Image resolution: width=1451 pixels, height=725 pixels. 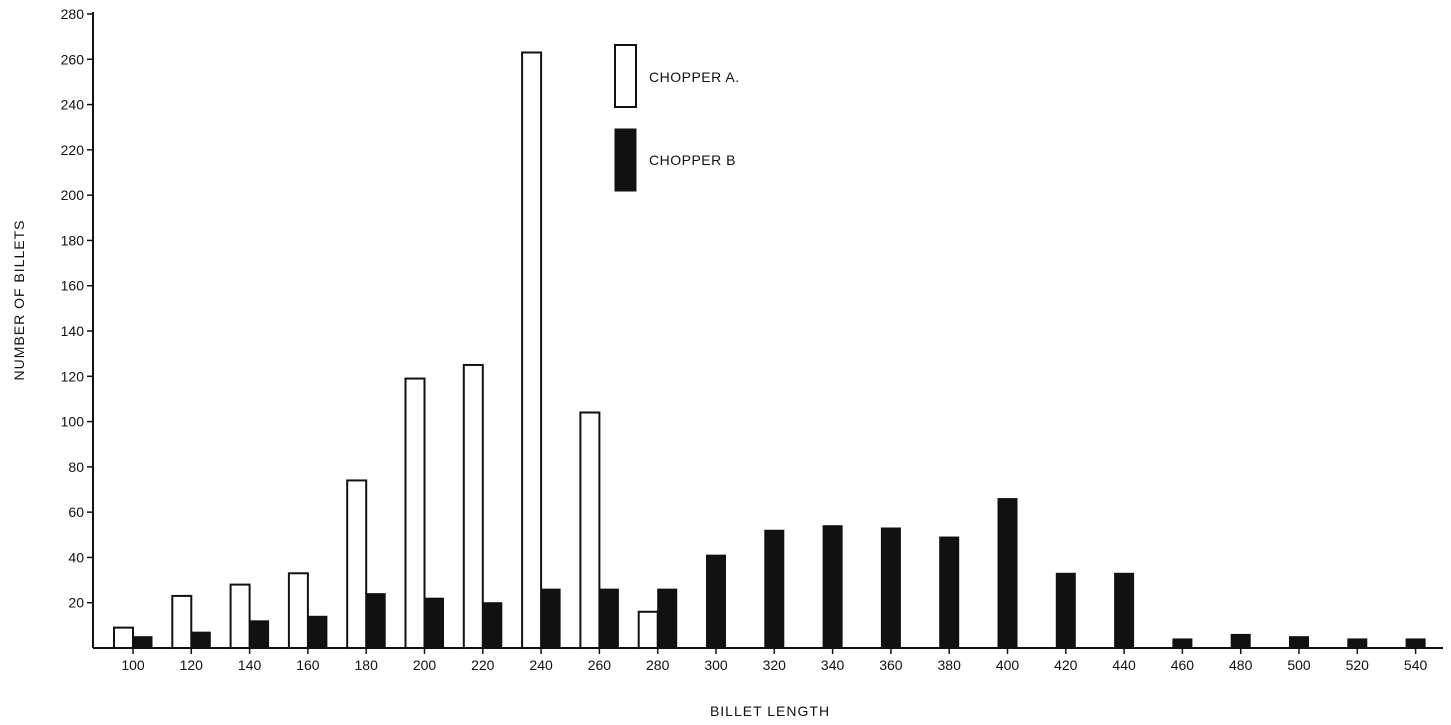 I want to click on legend-swatch-chopper-a, so click(x=625, y=76).